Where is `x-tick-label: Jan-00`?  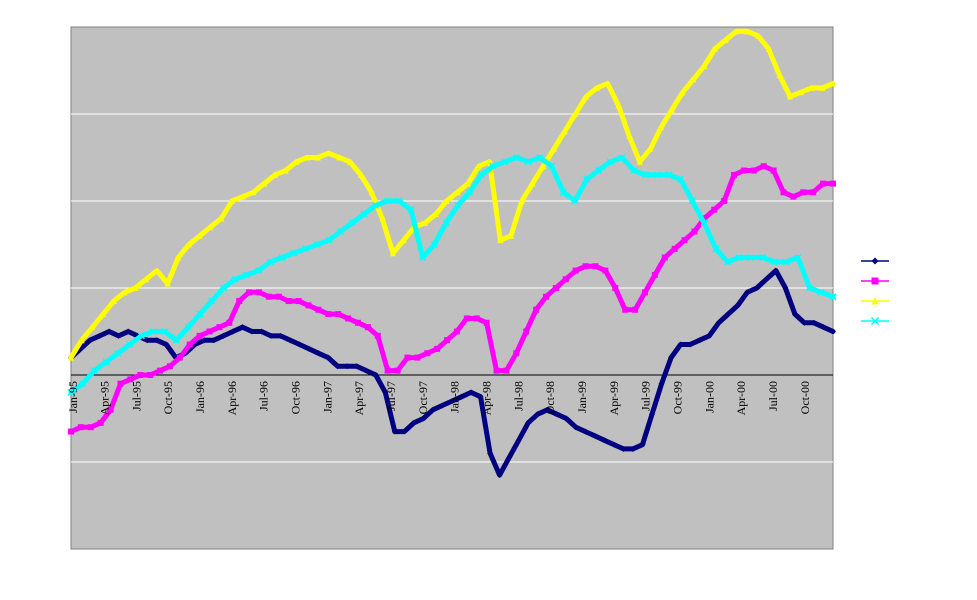 x-tick-label: Jan-00 is located at coordinates (709, 397).